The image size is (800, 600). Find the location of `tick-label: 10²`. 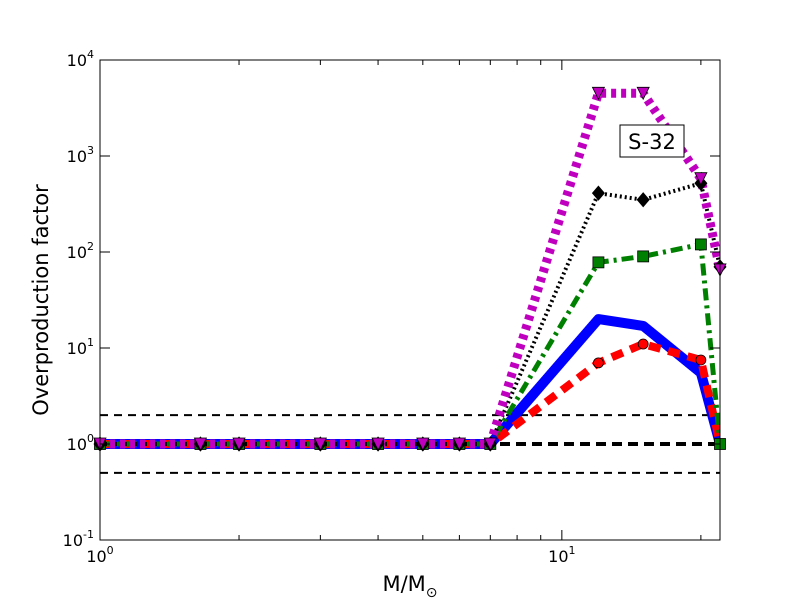

tick-label: 10² is located at coordinates (80, 251).